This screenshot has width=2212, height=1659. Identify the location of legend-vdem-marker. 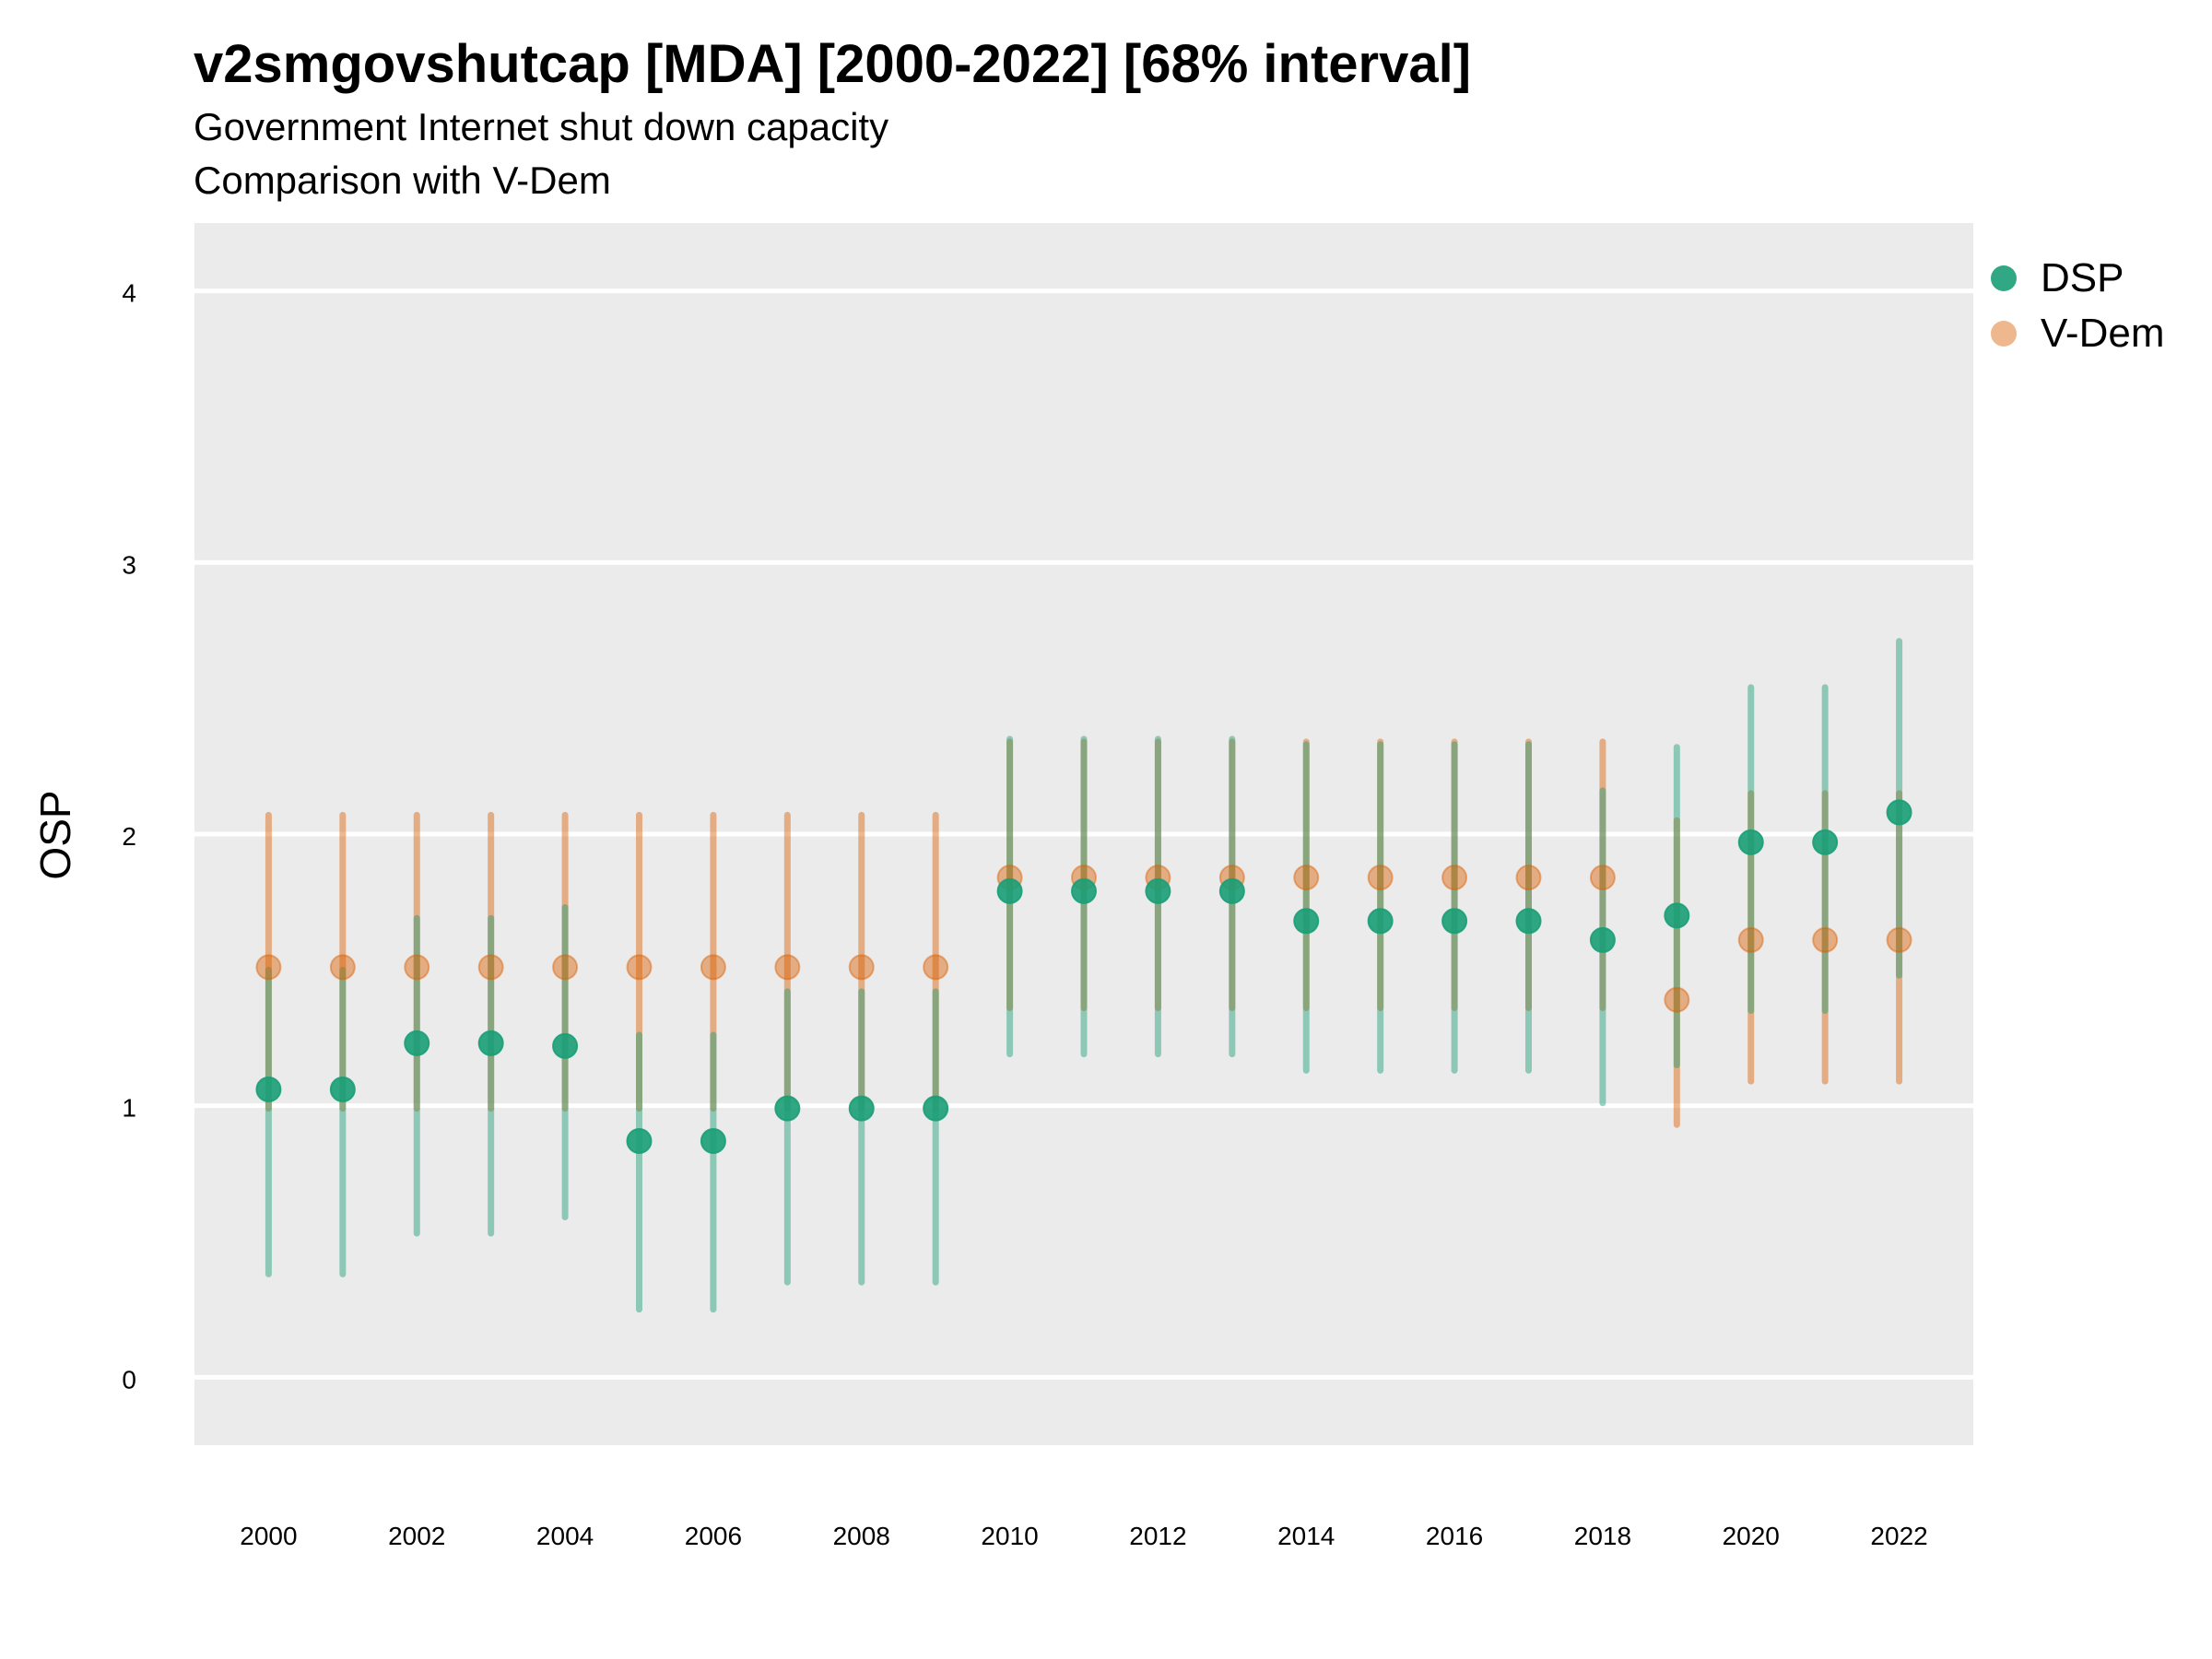
(2004, 334).